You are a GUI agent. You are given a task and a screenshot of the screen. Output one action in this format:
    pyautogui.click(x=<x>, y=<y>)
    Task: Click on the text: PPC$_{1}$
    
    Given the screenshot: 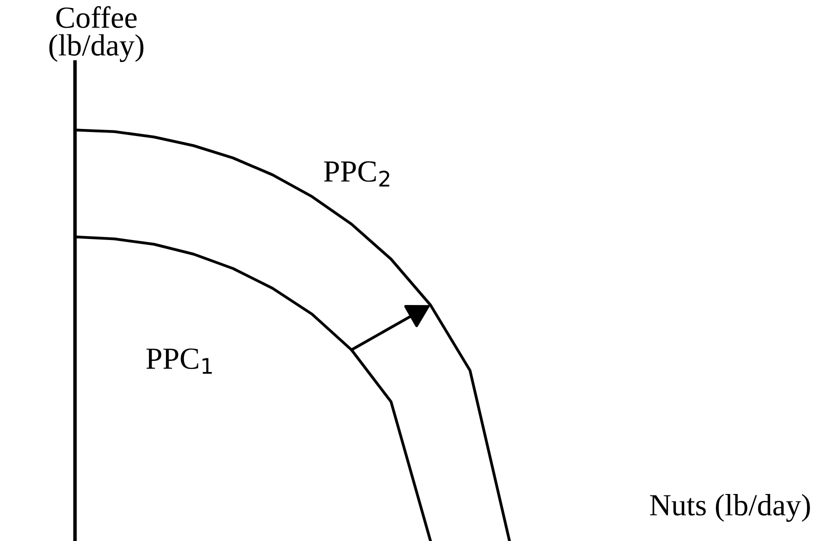 What is the action you would take?
    pyautogui.click(x=179, y=361)
    